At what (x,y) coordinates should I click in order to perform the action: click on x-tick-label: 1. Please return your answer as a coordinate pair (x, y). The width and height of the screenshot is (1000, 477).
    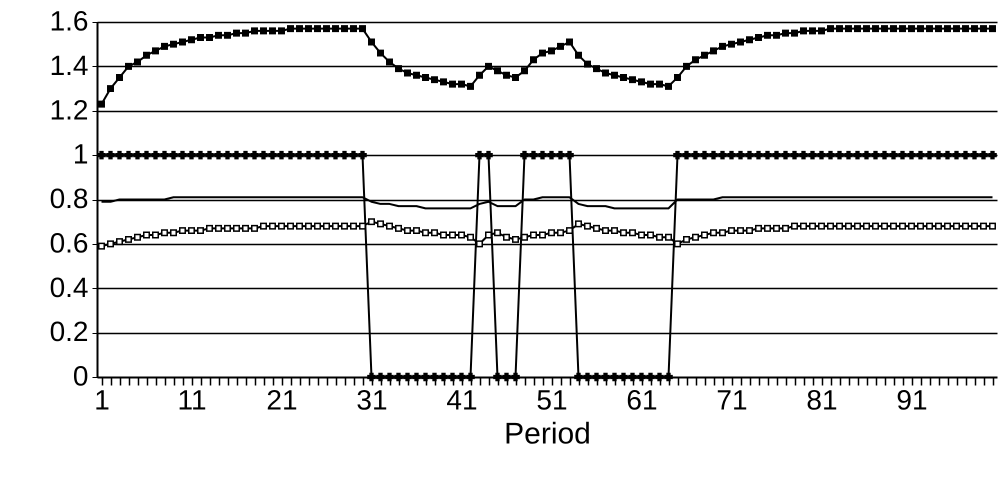
    Looking at the image, I should click on (102, 400).